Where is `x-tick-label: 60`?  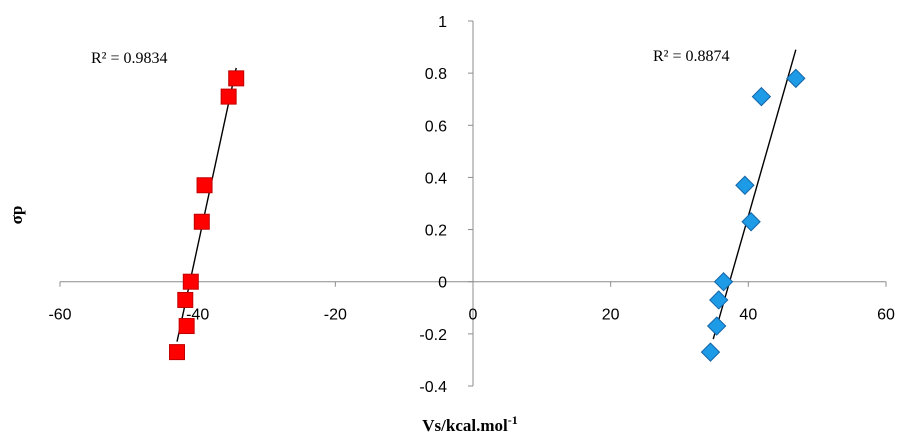
x-tick-label: 60 is located at coordinates (886, 315).